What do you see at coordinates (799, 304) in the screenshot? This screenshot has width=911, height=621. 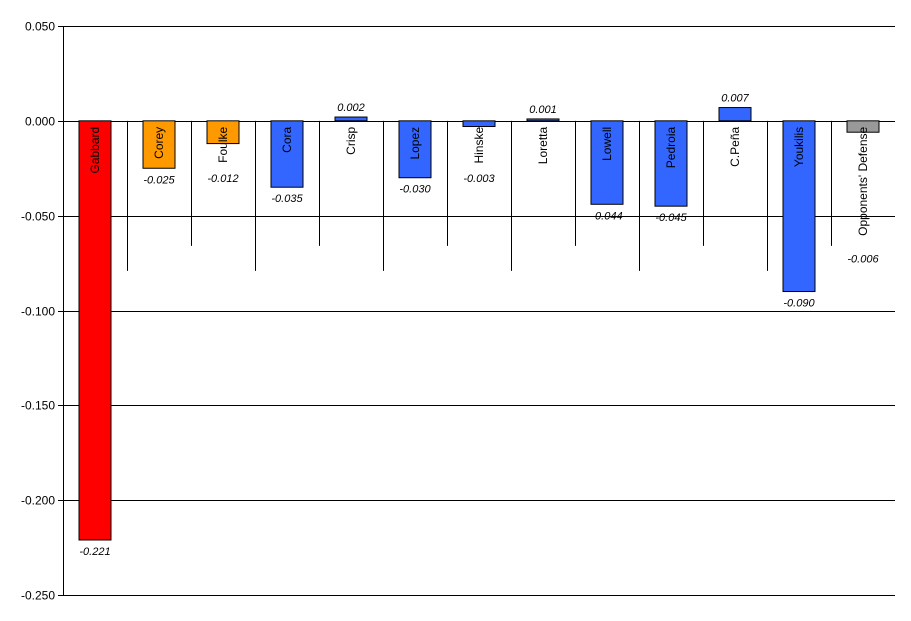 I see `value-label: -0.090` at bounding box center [799, 304].